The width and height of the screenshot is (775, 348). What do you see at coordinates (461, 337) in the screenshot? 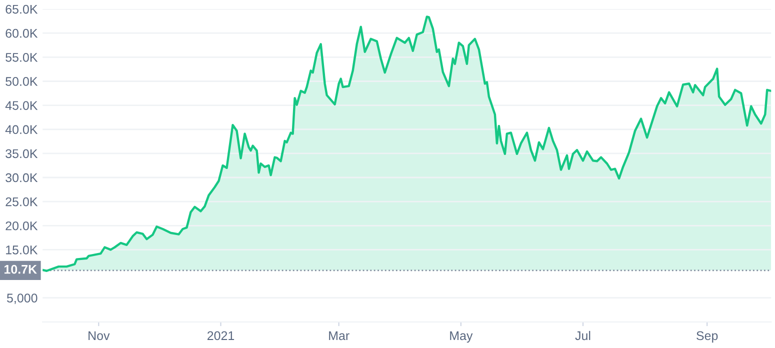
I see `x-tick-label: May` at bounding box center [461, 337].